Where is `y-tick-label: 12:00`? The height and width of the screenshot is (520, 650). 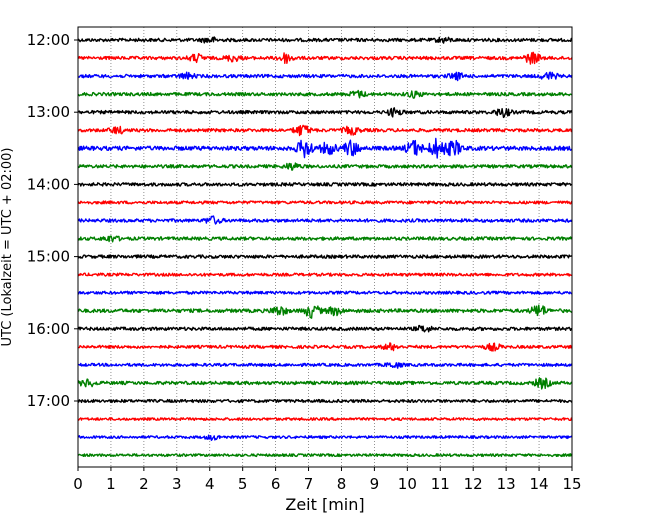
y-tick-label: 12:00 is located at coordinates (48, 40).